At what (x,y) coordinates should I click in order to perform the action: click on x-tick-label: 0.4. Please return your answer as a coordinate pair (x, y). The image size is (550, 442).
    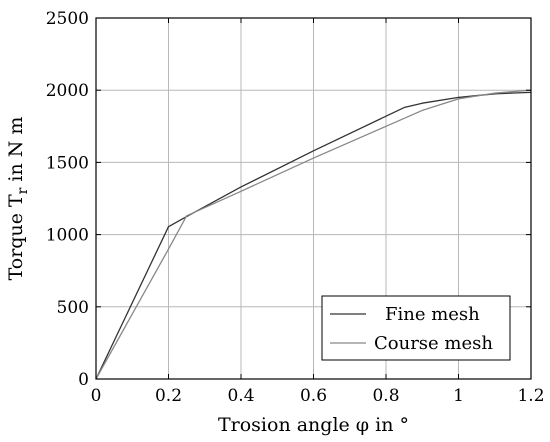
    Looking at the image, I should click on (240, 396).